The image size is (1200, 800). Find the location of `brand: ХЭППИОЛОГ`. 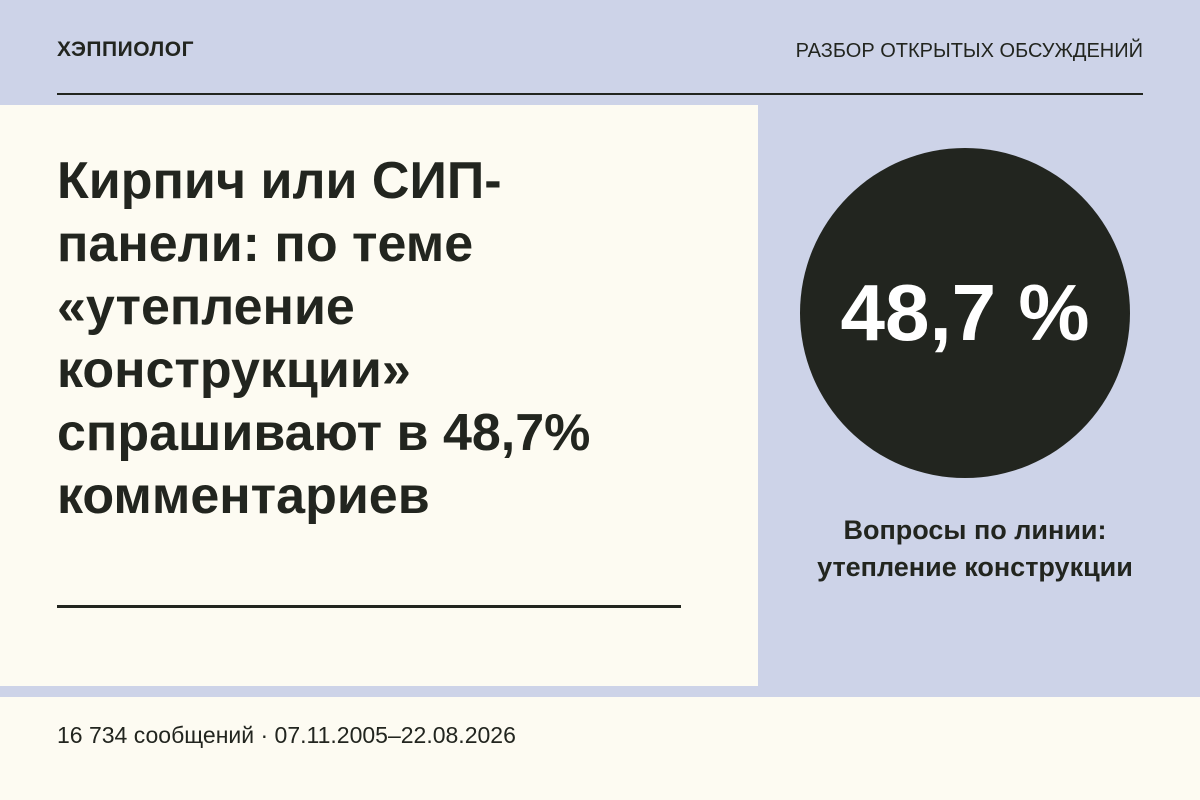

brand: ХЭППИОЛОГ is located at coordinates (125, 49).